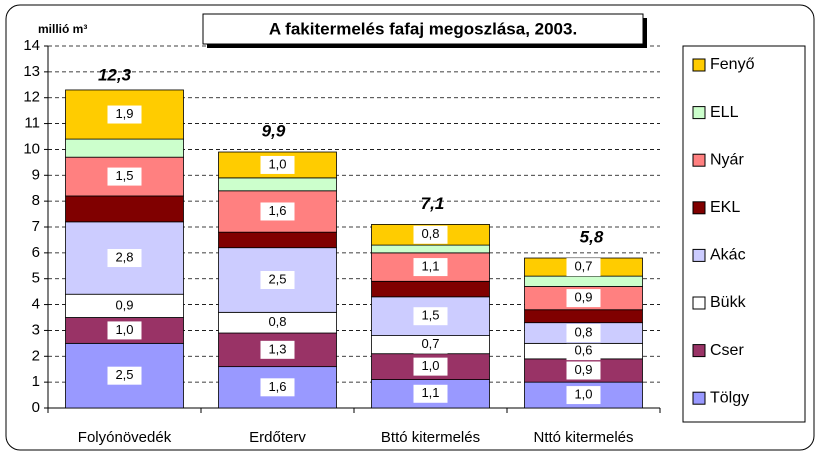 This screenshot has height=455, width=819. I want to click on legend-label: Cser, so click(727, 350).